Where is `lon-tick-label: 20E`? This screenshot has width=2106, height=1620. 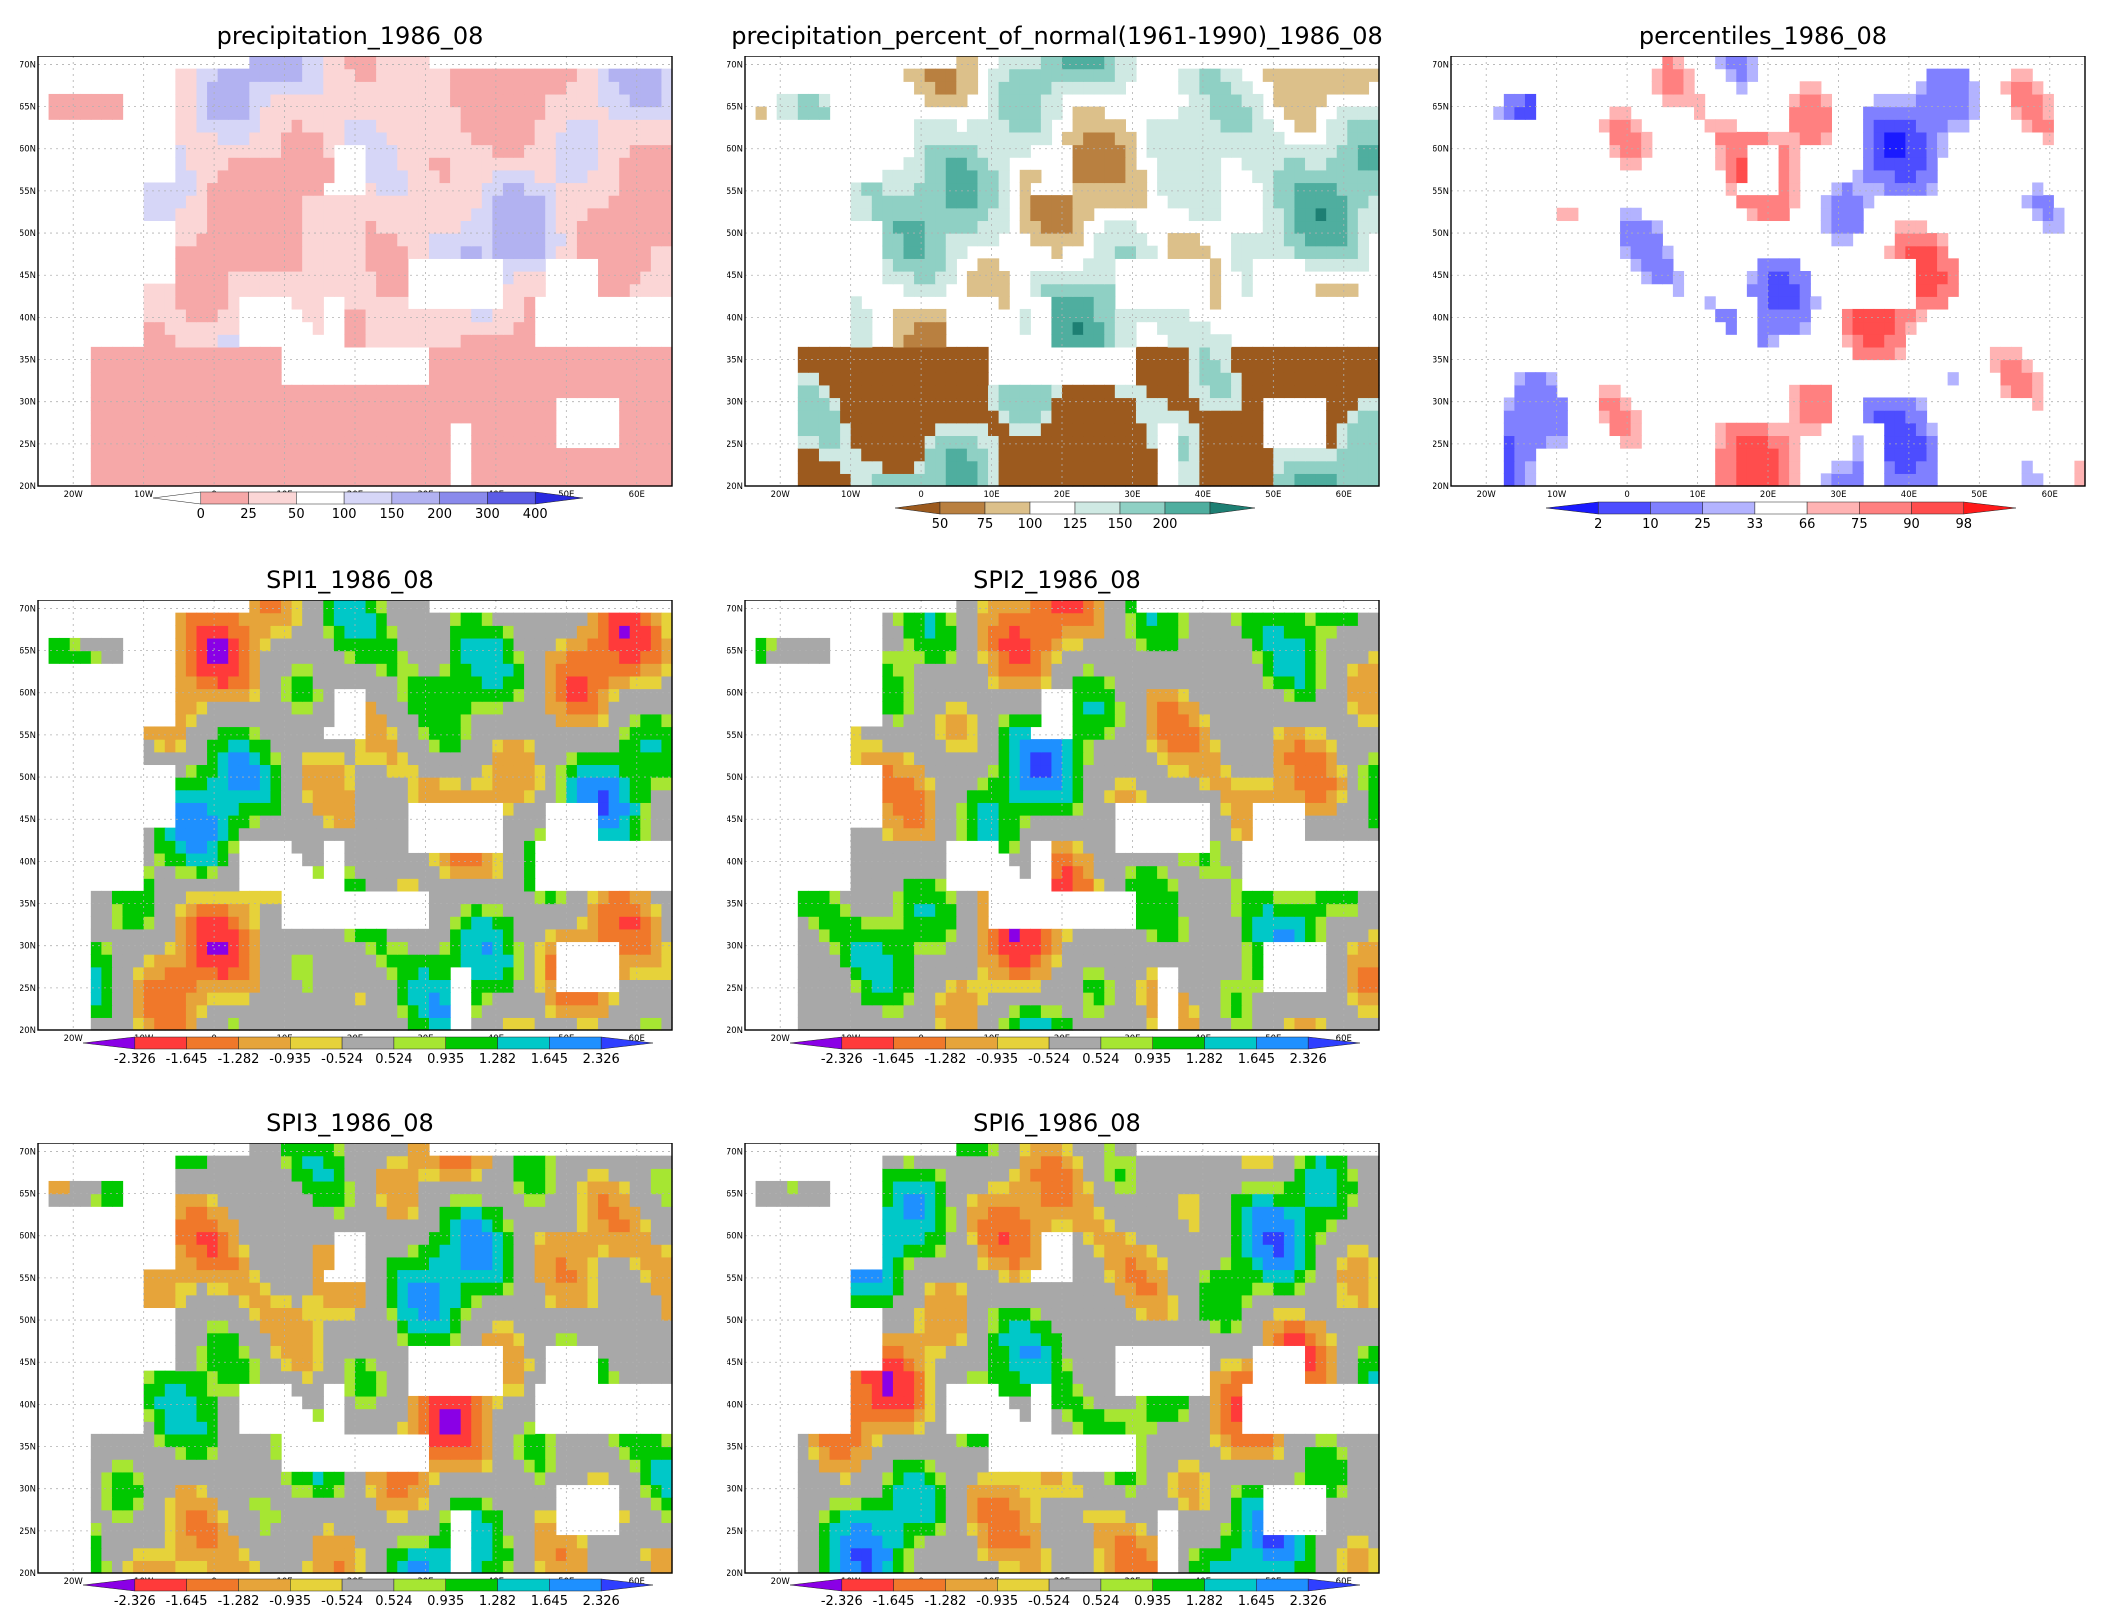
lon-tick-label: 20E is located at coordinates (1062, 495).